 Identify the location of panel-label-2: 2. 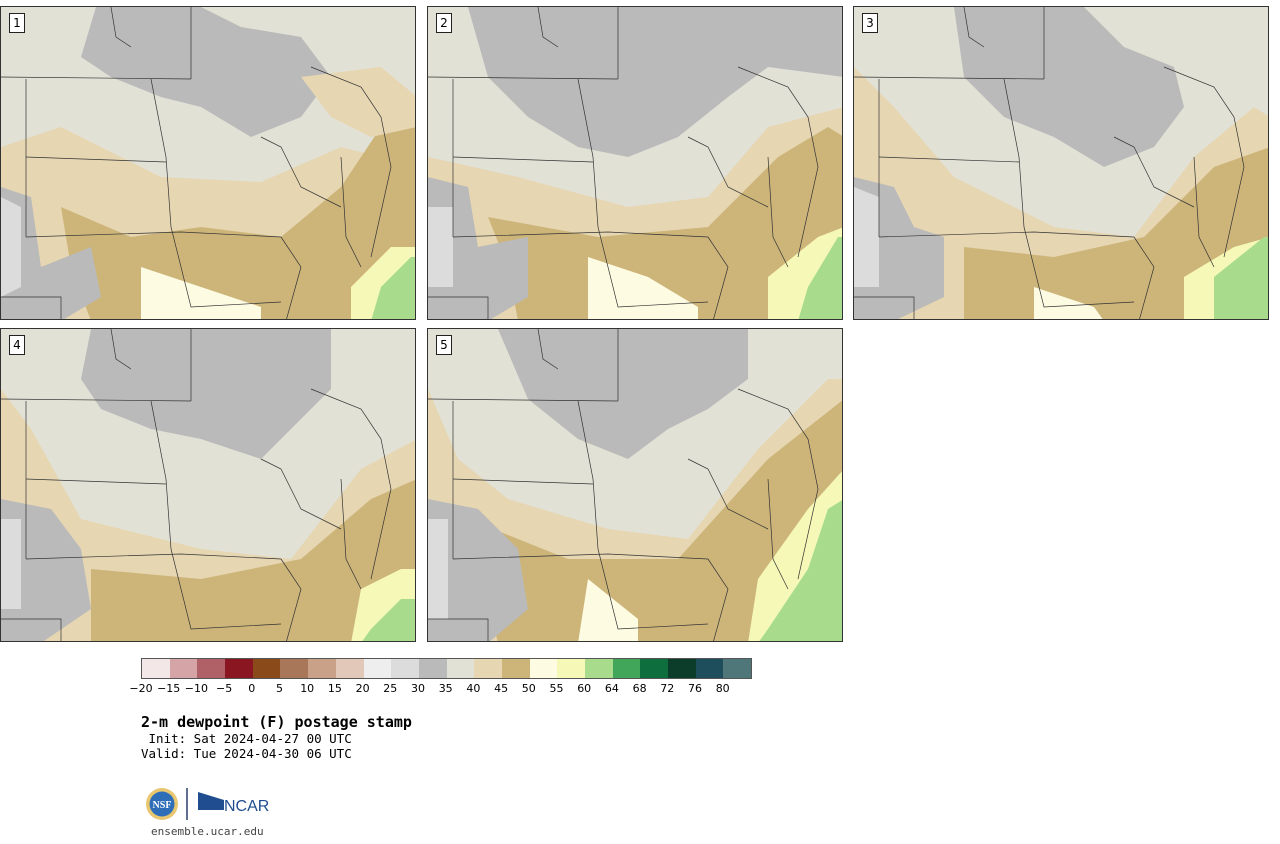
(444, 23).